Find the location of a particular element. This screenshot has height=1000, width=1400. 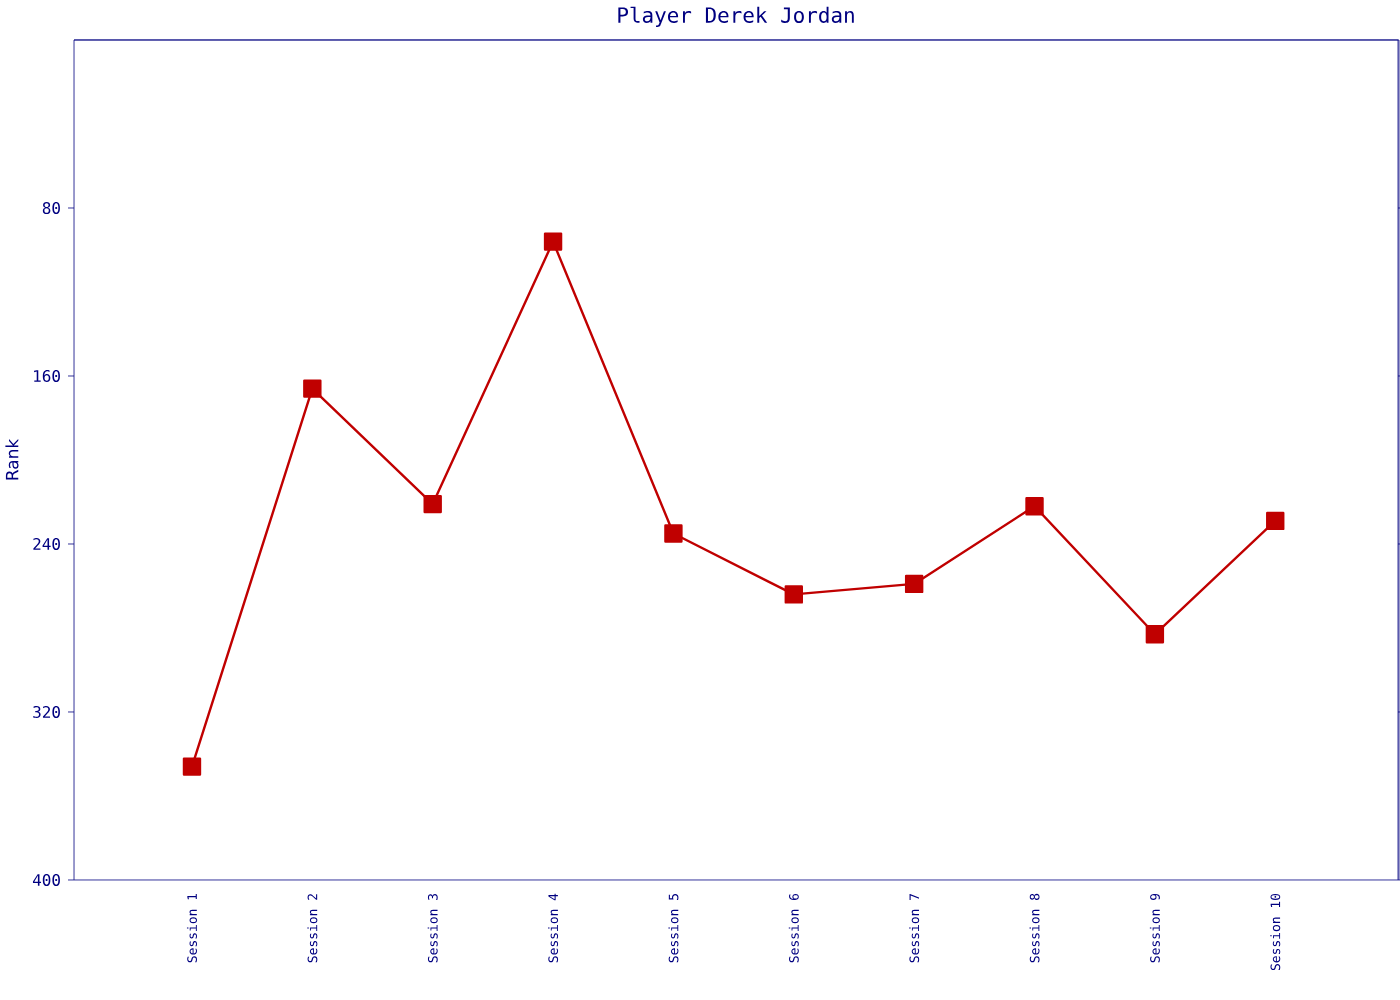

chart-title: Player Derek Jordan is located at coordinates (736, 16).